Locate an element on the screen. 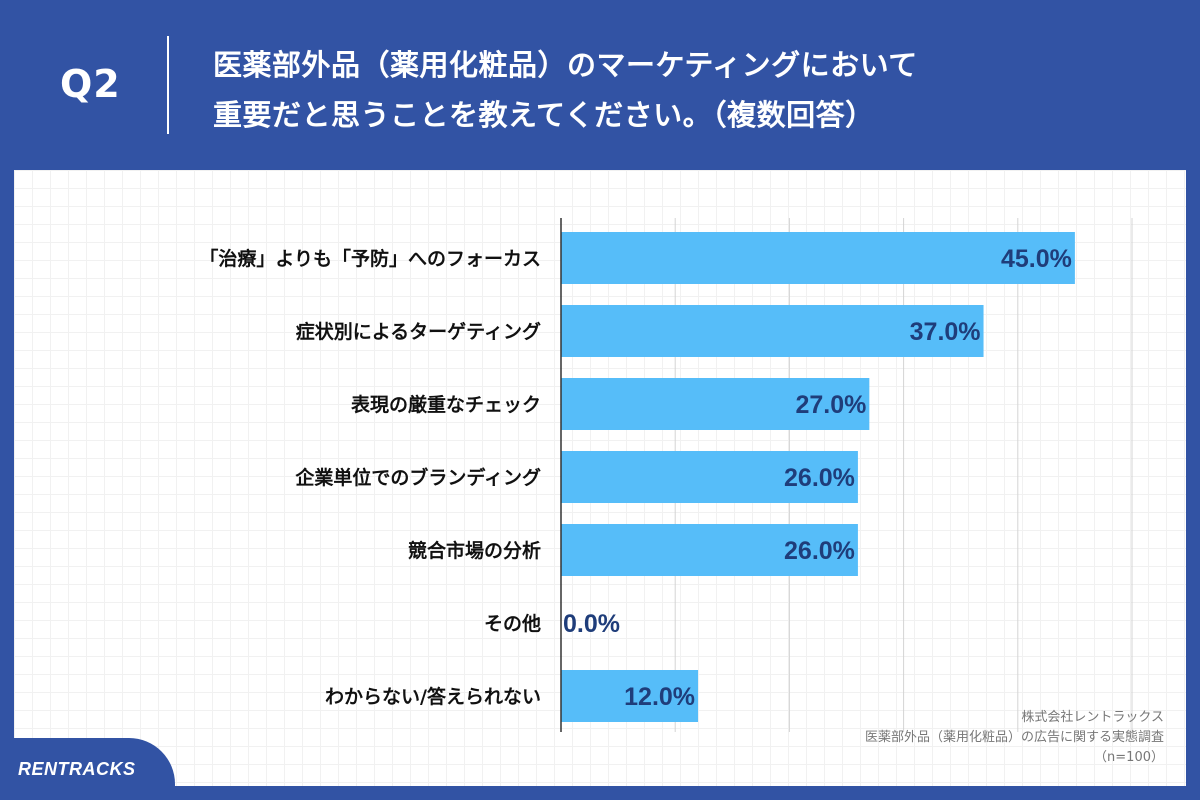 This screenshot has height=800, width=1200. category-label: わからない/答えられない is located at coordinates (433, 696).